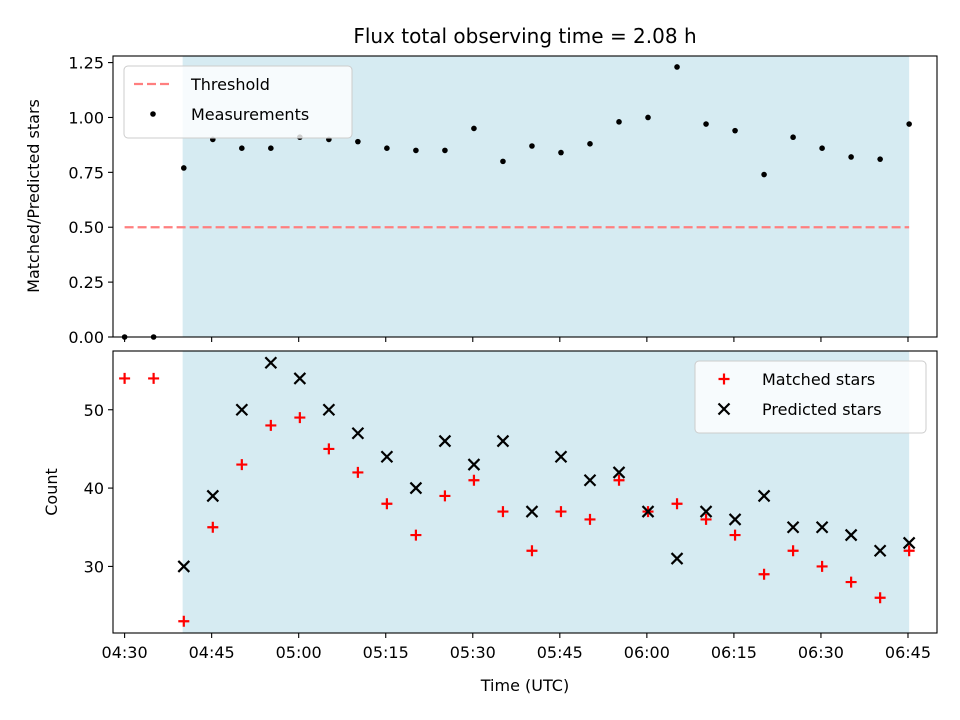 This screenshot has width=960, height=720. I want to click on legend-box, so click(810, 397).